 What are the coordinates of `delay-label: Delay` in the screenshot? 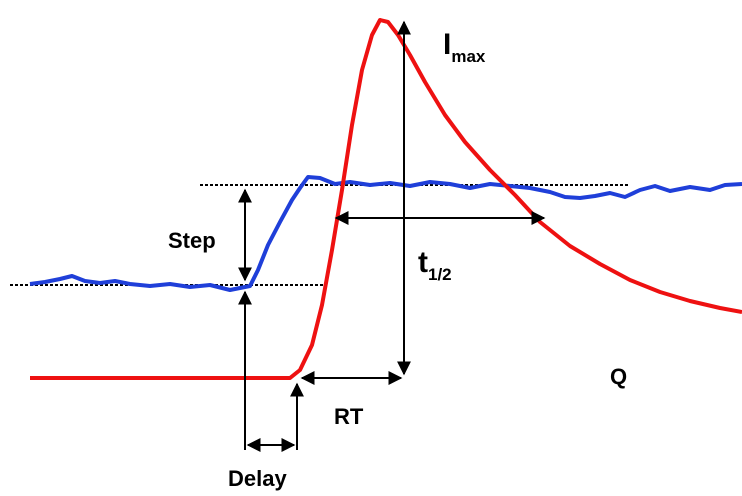 It's located at (257, 478).